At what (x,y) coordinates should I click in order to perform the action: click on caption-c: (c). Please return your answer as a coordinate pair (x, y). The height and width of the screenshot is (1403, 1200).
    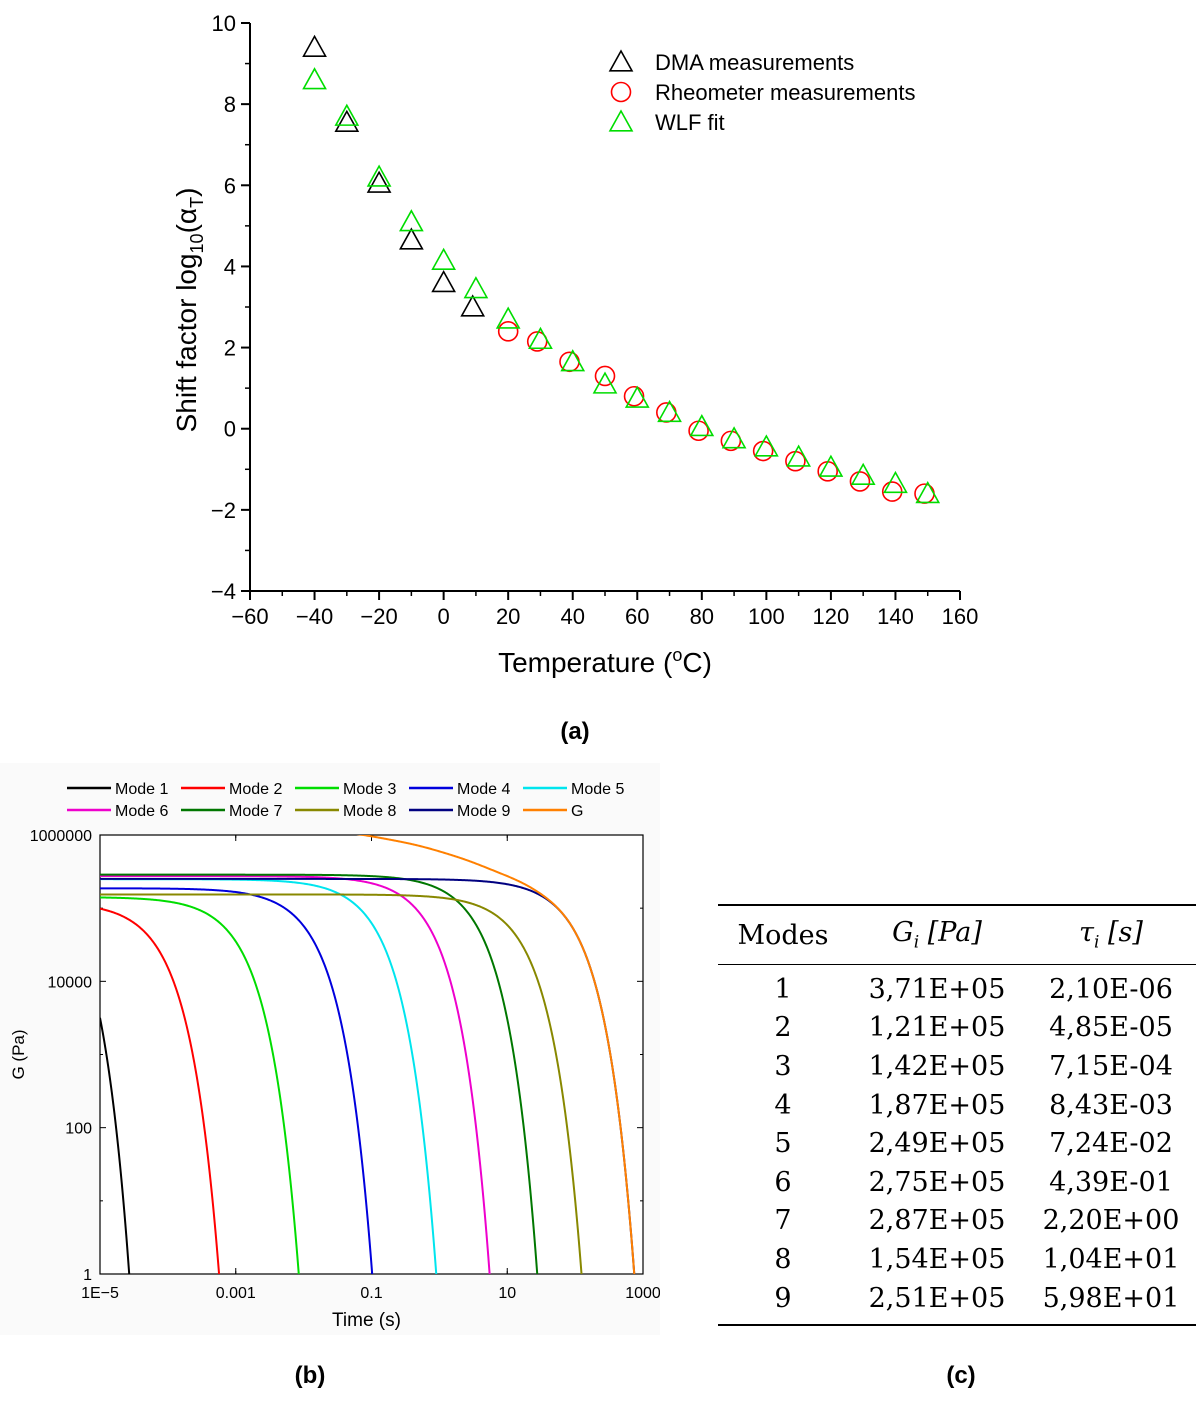
    Looking at the image, I should click on (961, 1375).